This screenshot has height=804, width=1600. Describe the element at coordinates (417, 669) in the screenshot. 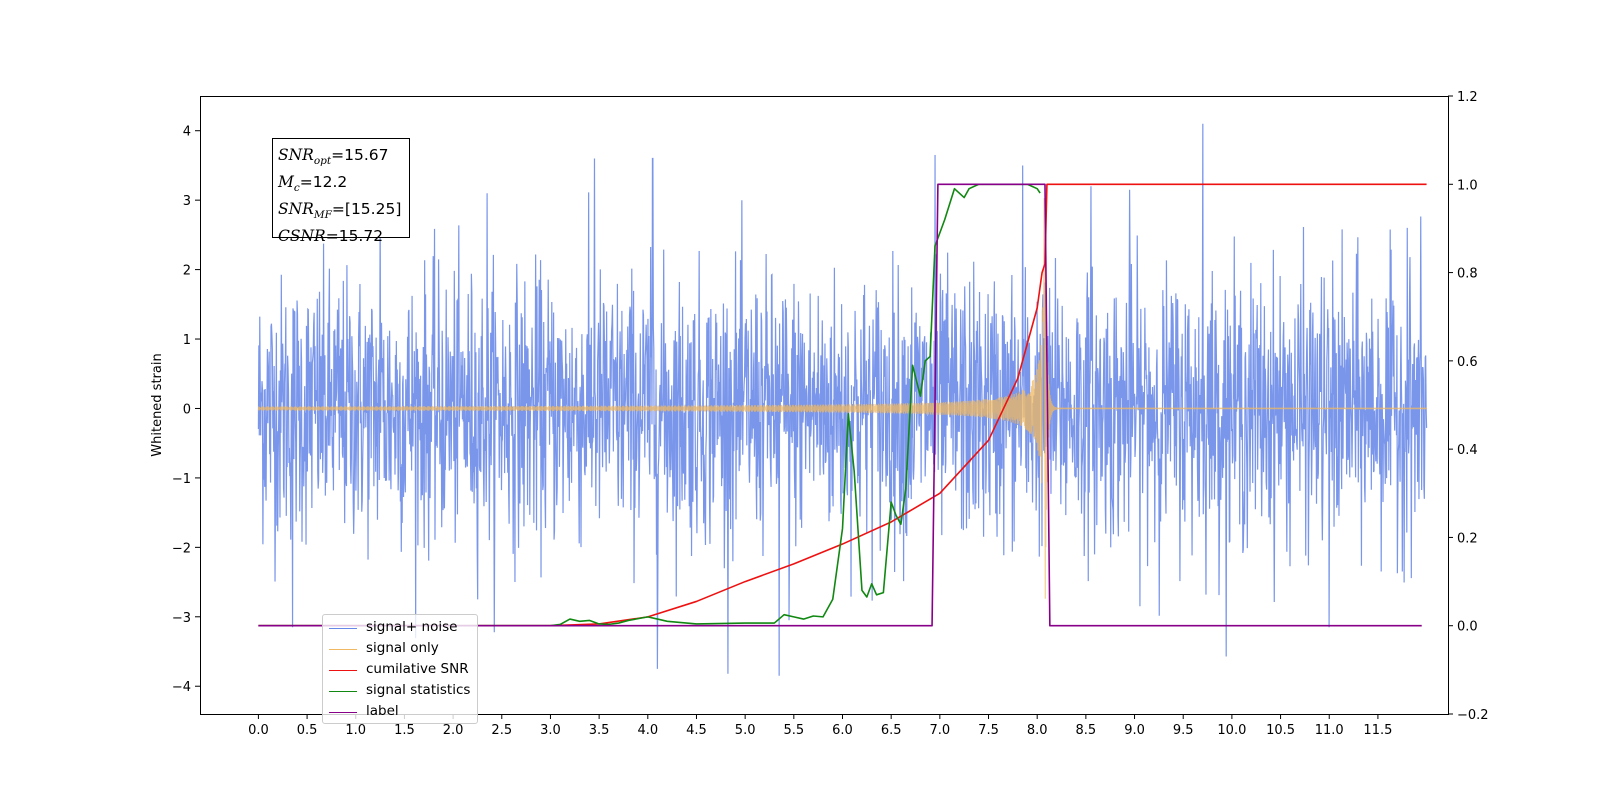

I see `legend-label: cumilative SNR` at that location.